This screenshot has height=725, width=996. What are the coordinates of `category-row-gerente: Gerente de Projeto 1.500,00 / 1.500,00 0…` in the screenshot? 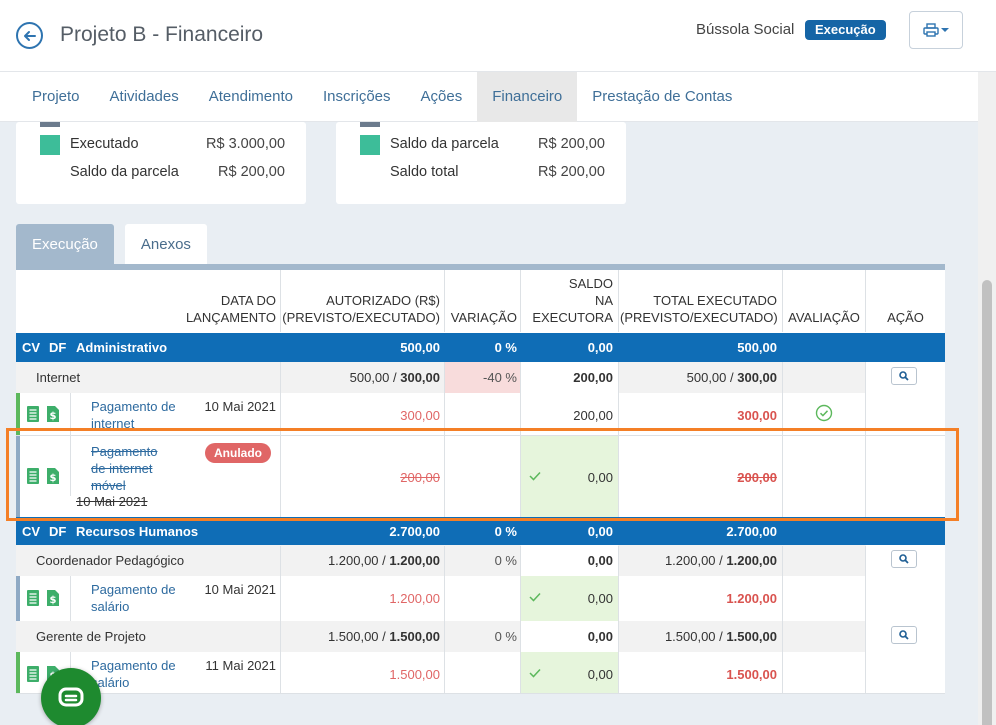 It's located at (480, 636).